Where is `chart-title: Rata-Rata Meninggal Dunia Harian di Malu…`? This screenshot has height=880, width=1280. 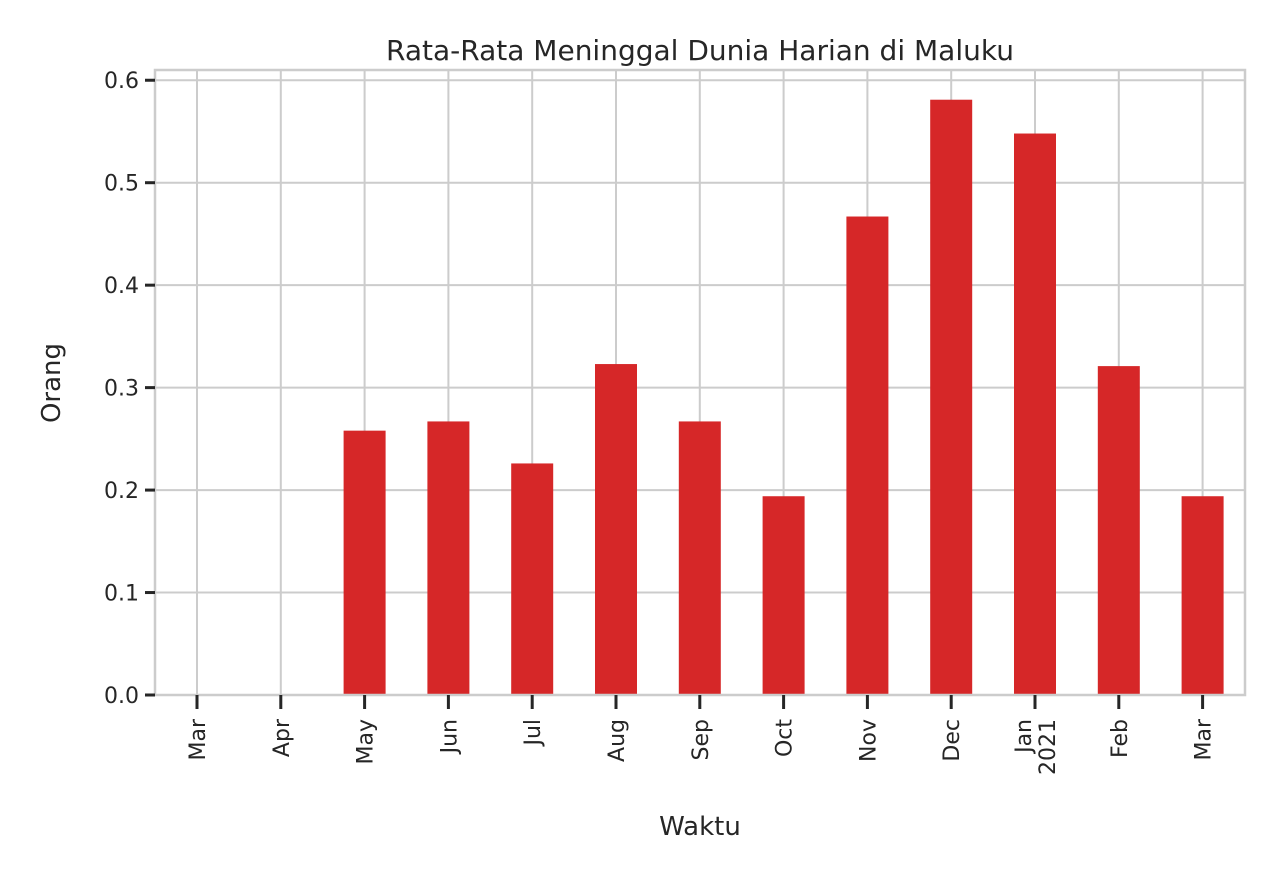 chart-title: Rata-Rata Meninggal Dunia Harian di Malu… is located at coordinates (700, 50).